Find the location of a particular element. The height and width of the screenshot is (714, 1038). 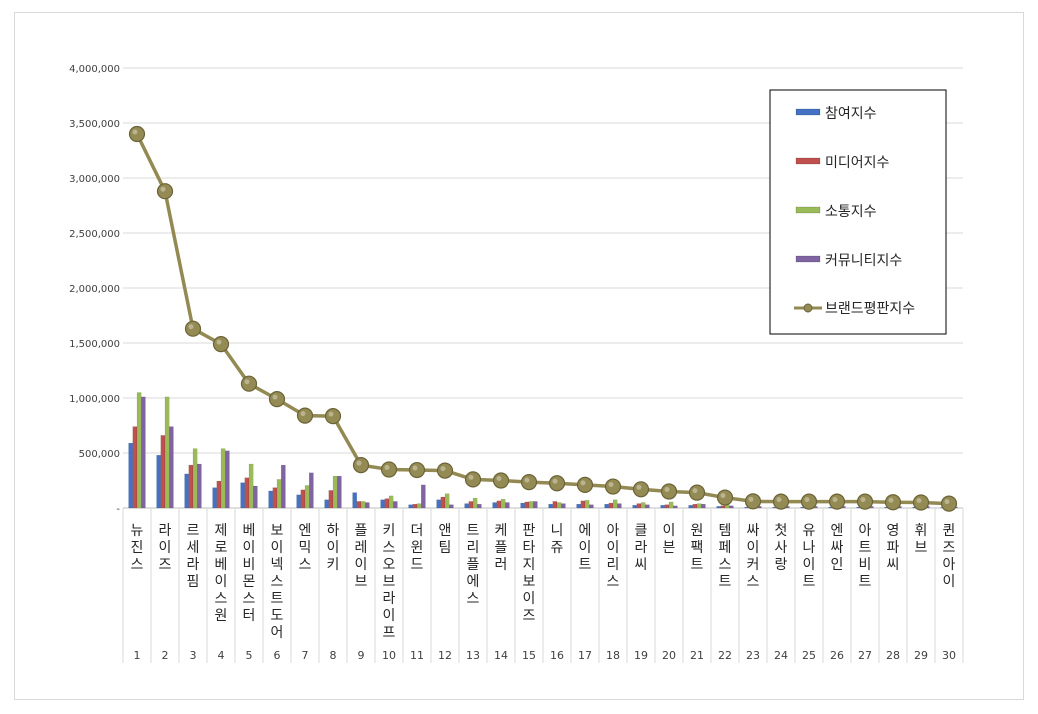

x-rank-label: 11 is located at coordinates (417, 655).